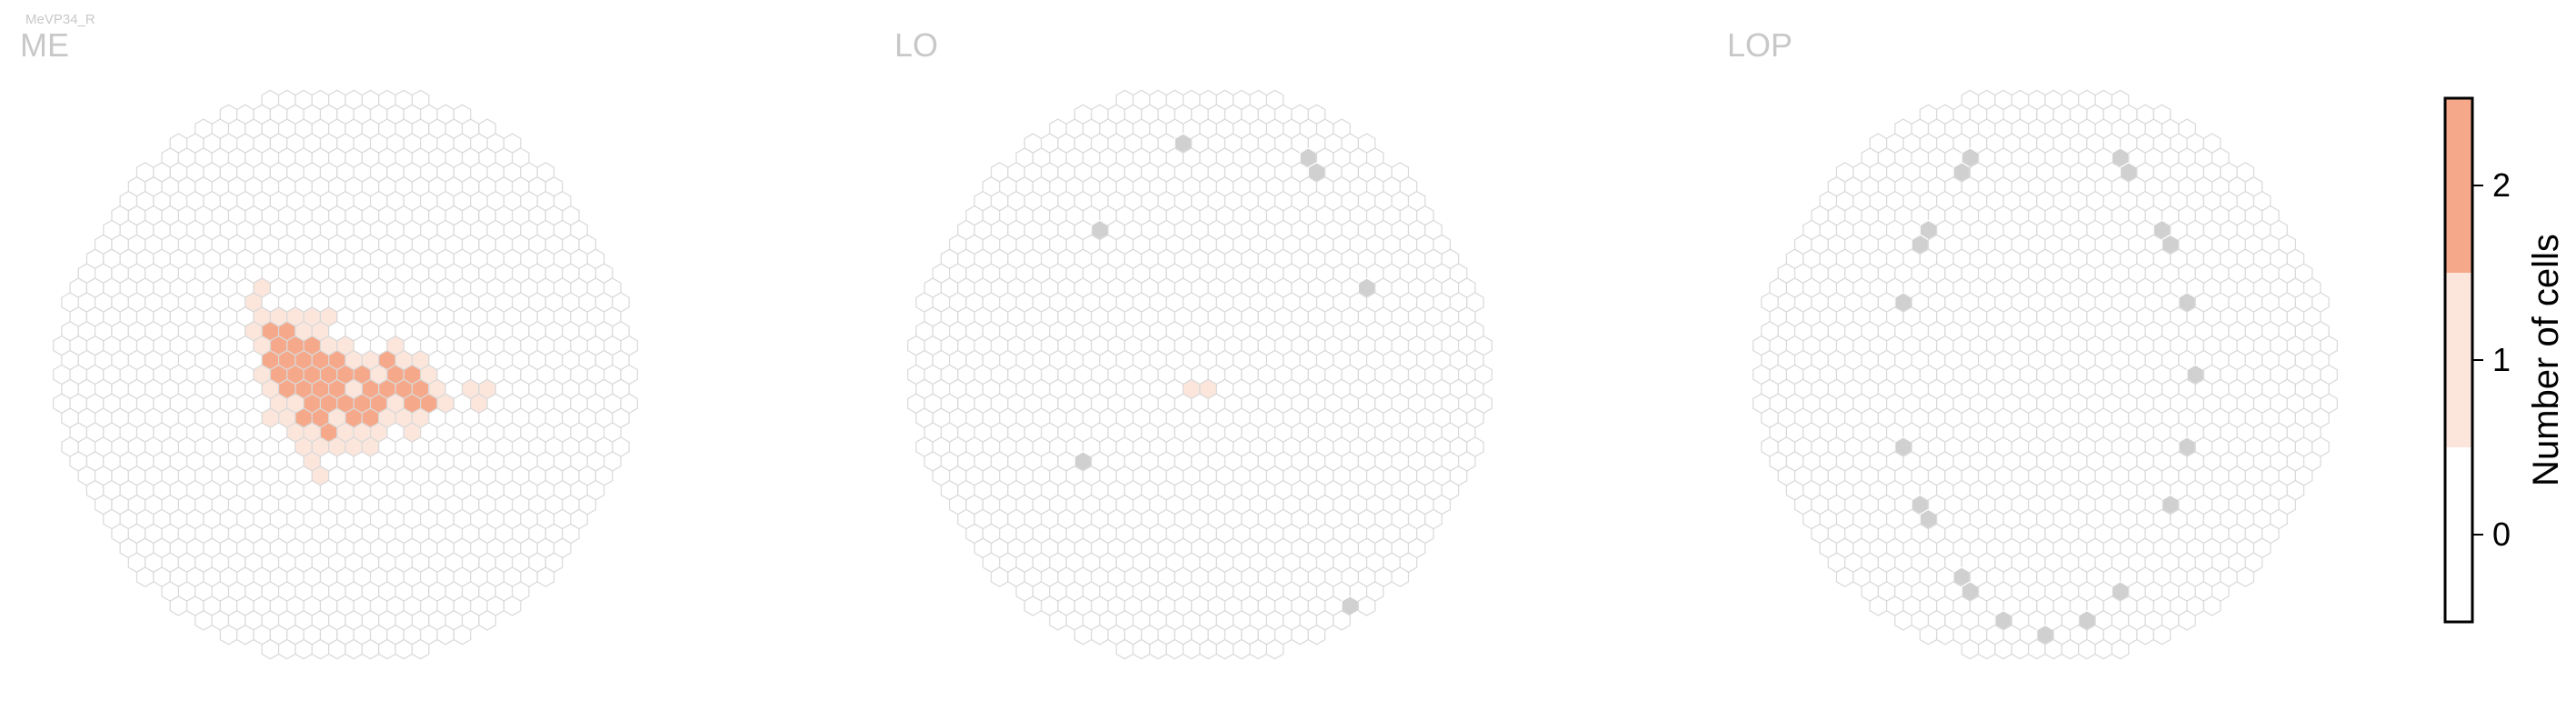 This screenshot has height=721, width=2576. I want to click on panel-title-lo: LO, so click(916, 45).